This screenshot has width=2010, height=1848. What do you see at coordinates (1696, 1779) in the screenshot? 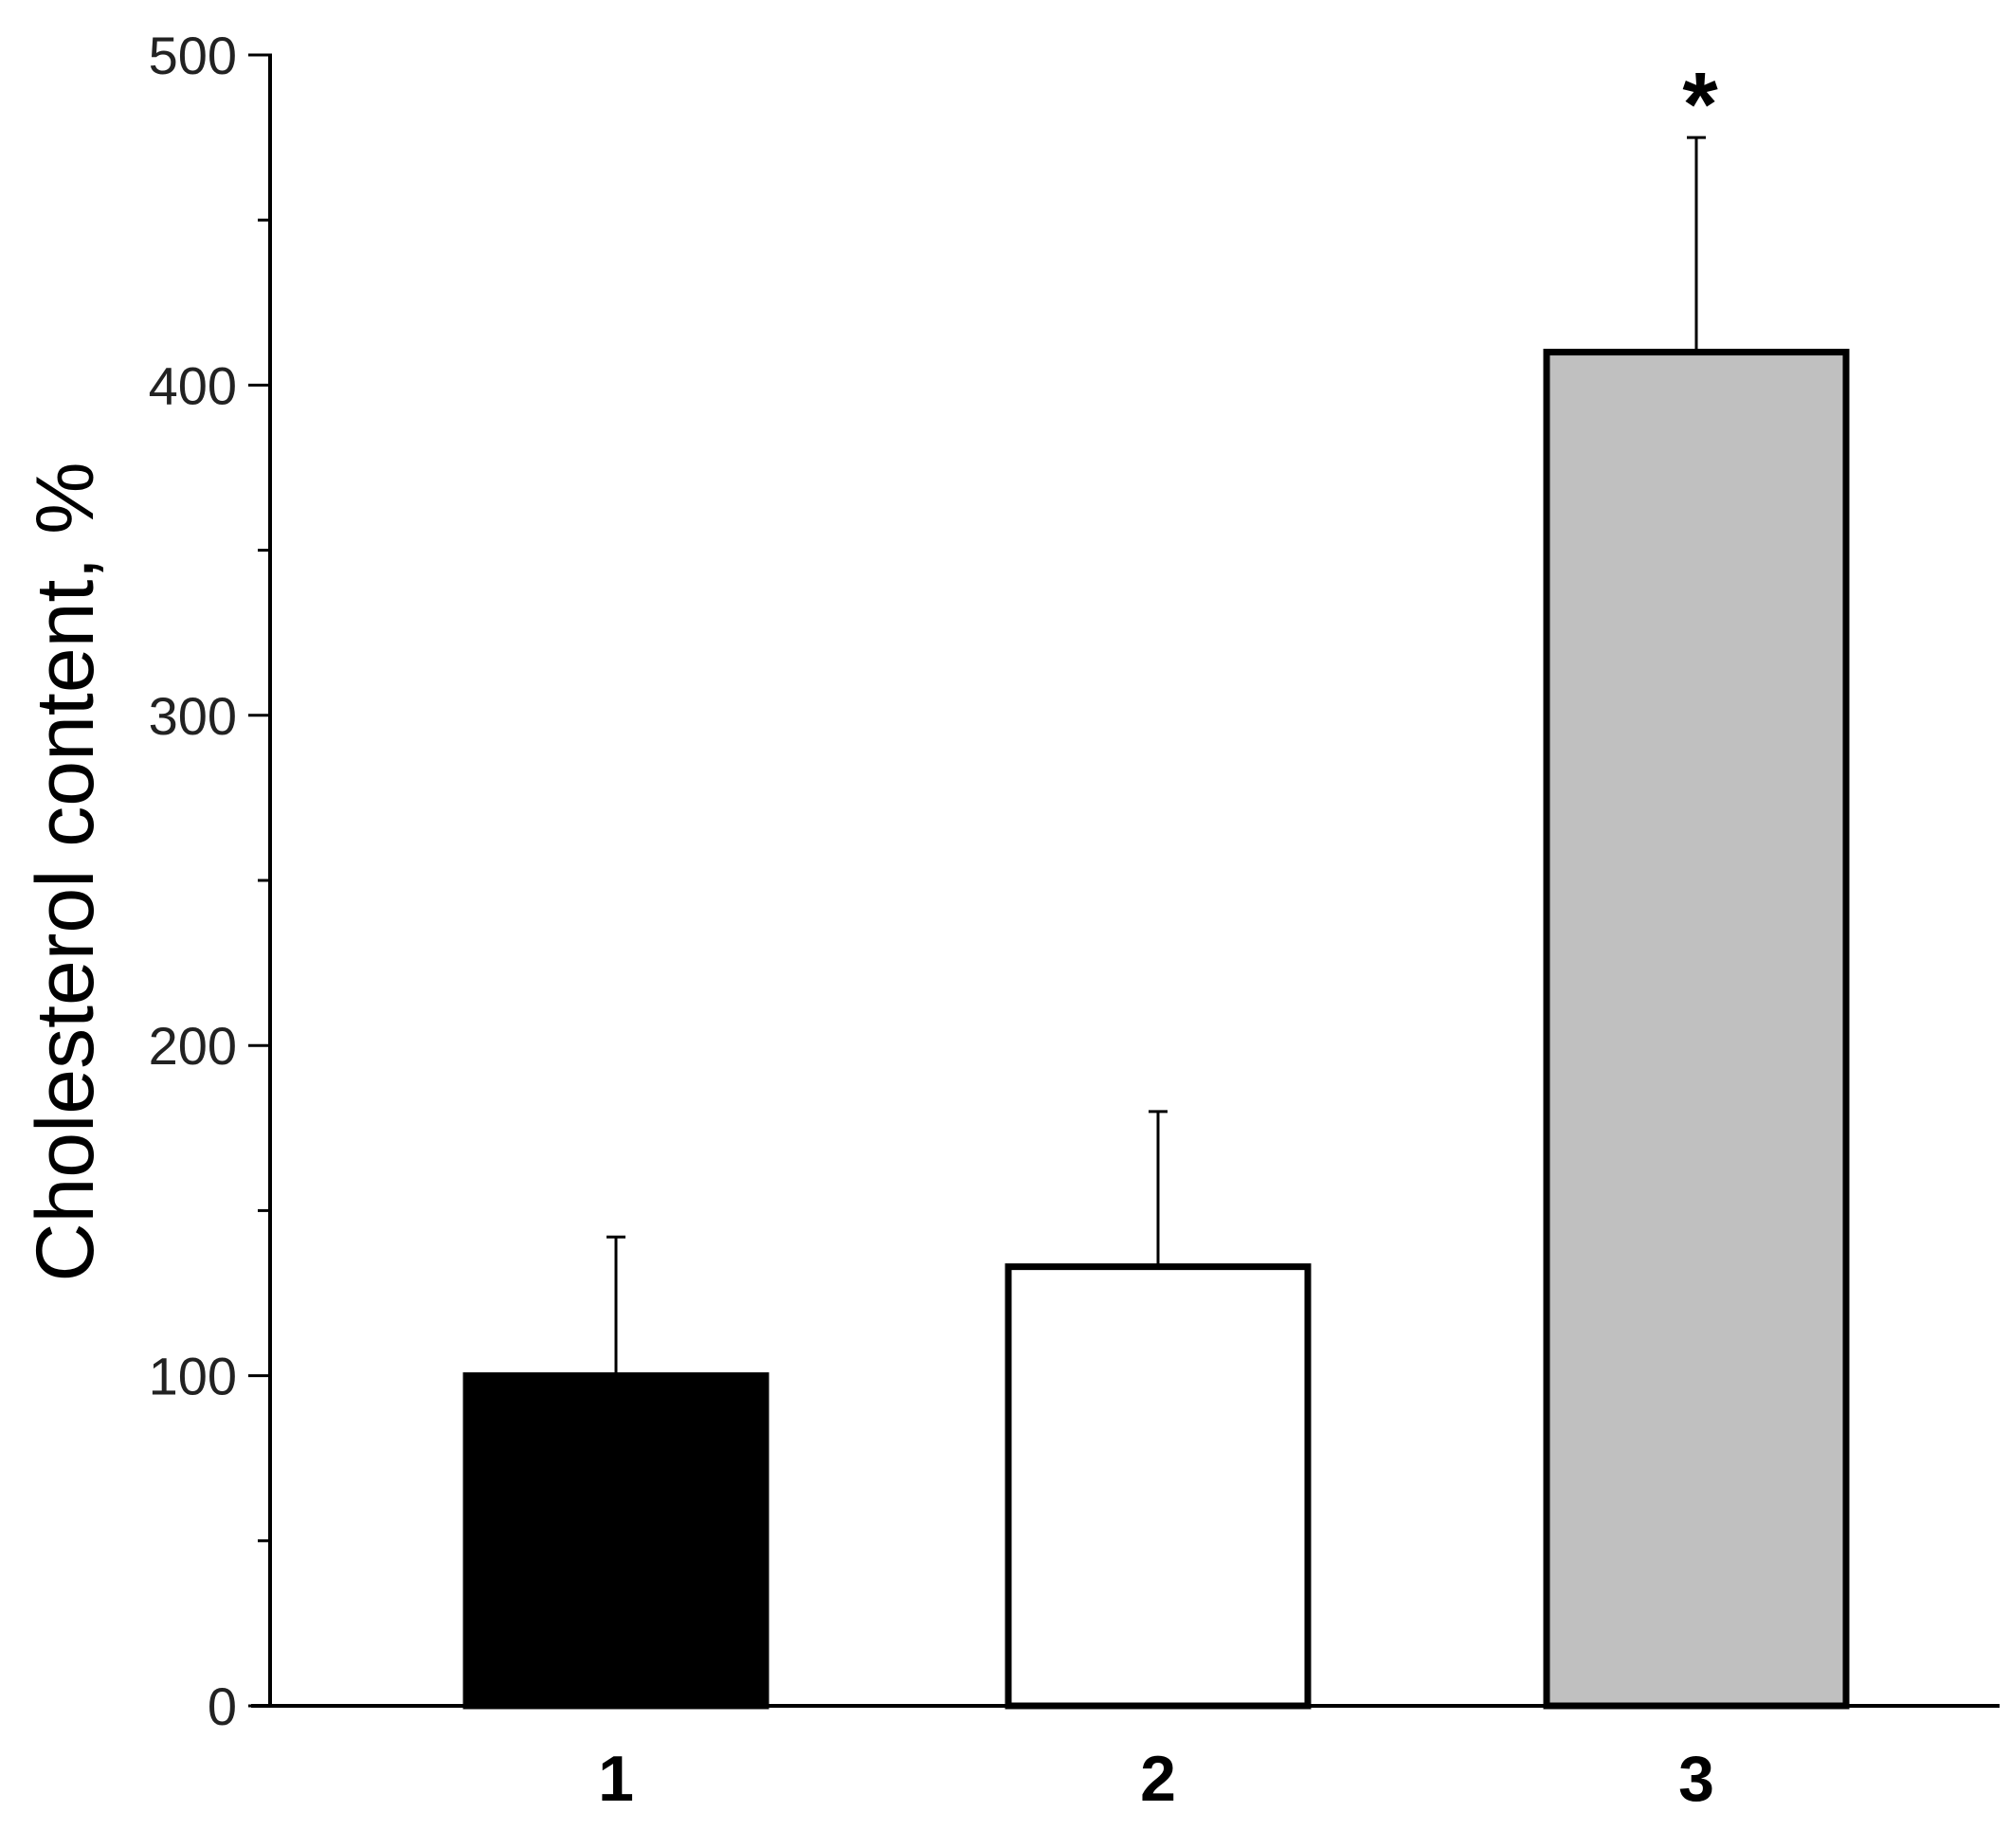
I see `x-category-label-3: 3` at bounding box center [1696, 1779].